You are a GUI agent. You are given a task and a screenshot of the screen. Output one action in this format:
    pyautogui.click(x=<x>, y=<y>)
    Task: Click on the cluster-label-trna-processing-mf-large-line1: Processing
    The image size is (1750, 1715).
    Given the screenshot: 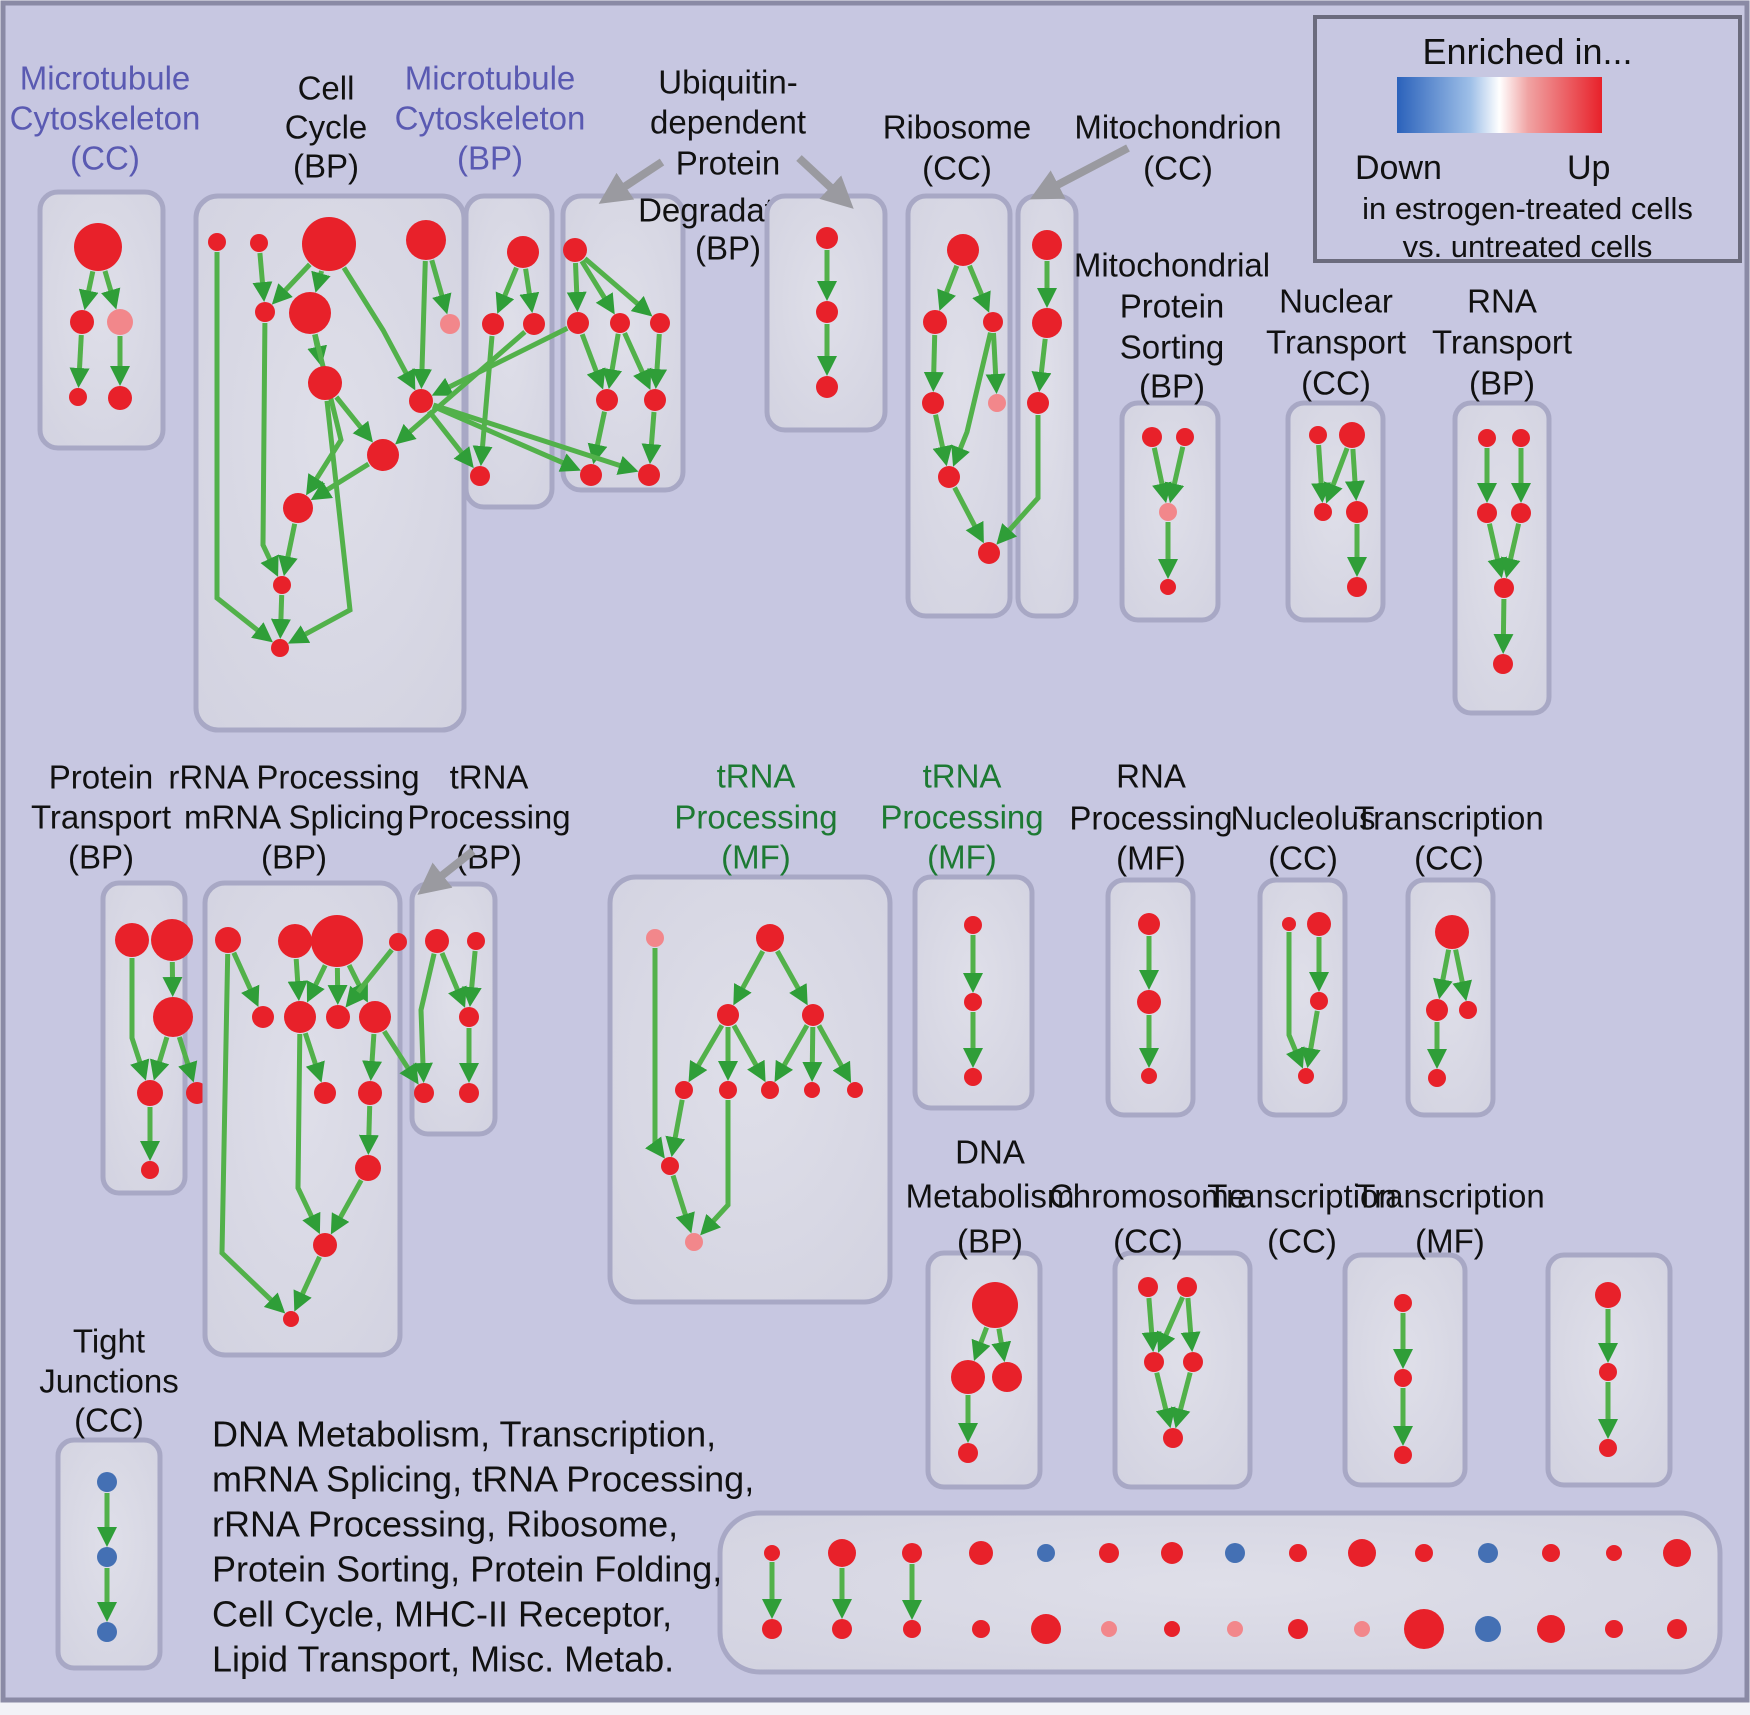 What is the action you would take?
    pyautogui.click(x=755, y=817)
    